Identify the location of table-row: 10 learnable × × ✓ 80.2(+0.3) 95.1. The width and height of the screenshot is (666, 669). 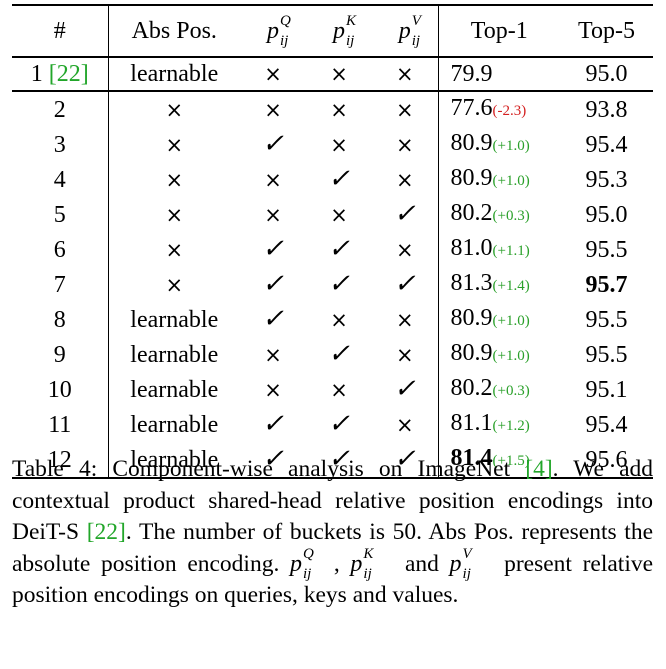
(332, 389).